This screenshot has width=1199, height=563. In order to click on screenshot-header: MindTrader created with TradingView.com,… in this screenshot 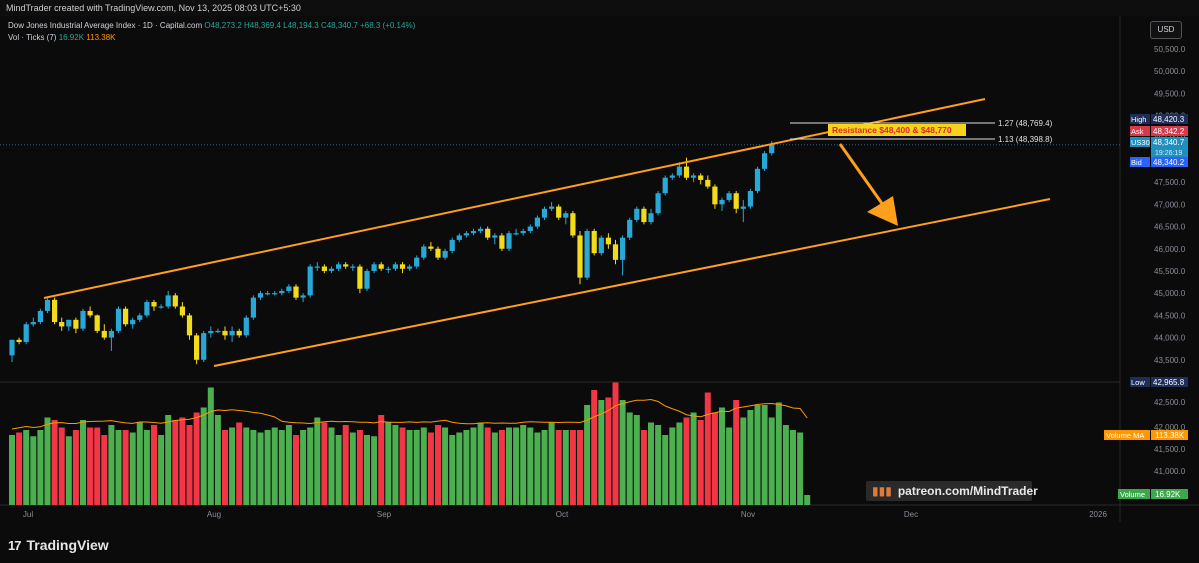, I will do `click(599, 8)`.